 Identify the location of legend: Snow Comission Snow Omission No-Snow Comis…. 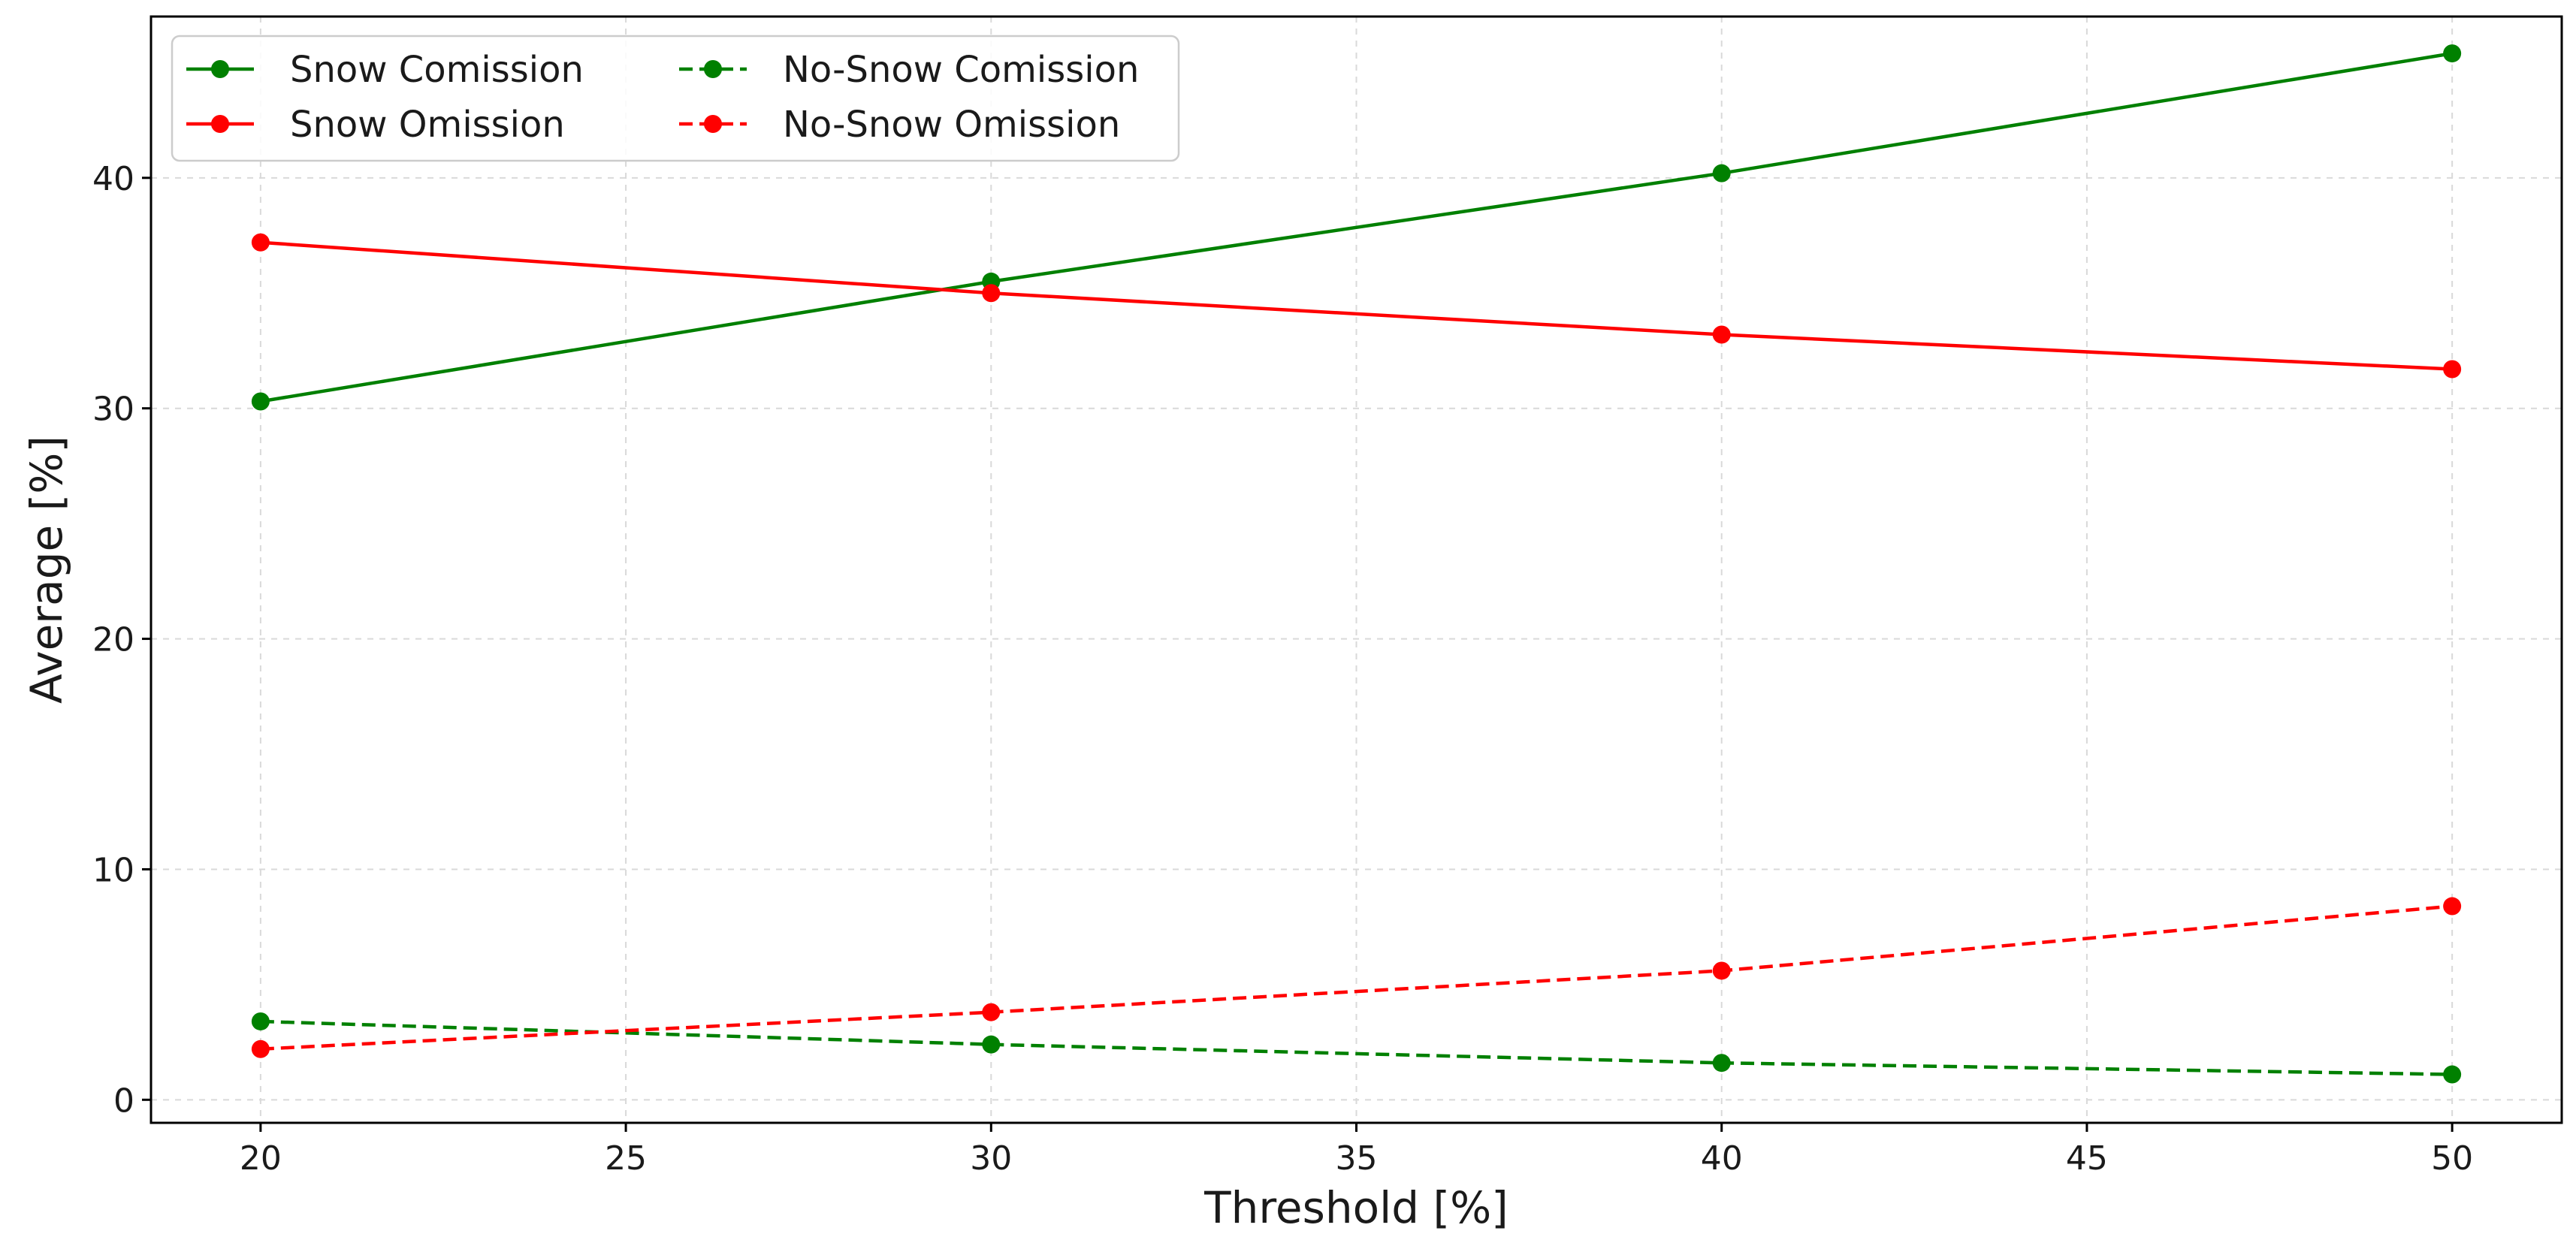
(675, 99).